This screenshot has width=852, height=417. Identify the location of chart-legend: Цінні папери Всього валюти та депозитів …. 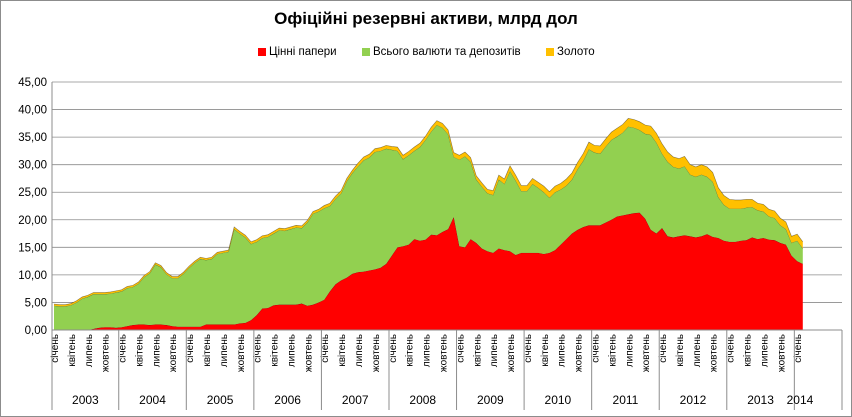
(426, 55).